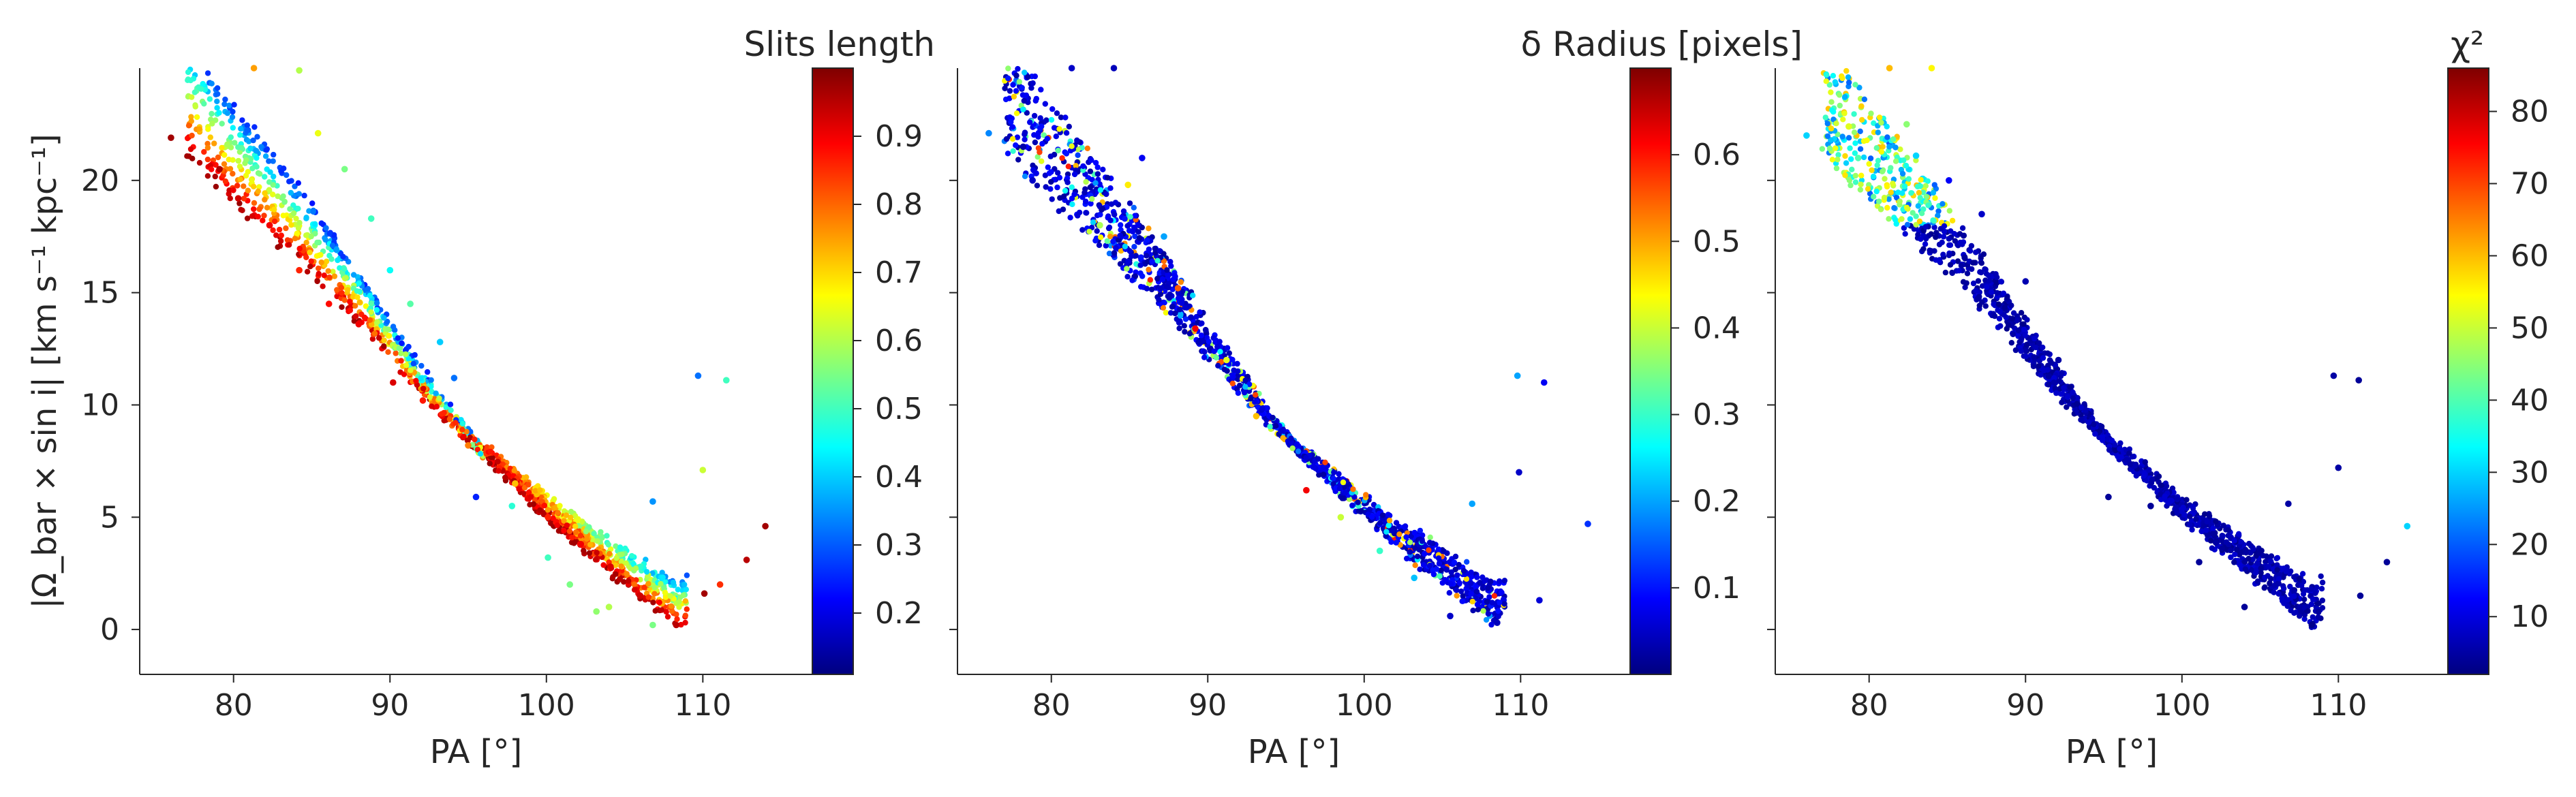  What do you see at coordinates (2530, 616) in the screenshot?
I see `colorbar-tick-label: 10` at bounding box center [2530, 616].